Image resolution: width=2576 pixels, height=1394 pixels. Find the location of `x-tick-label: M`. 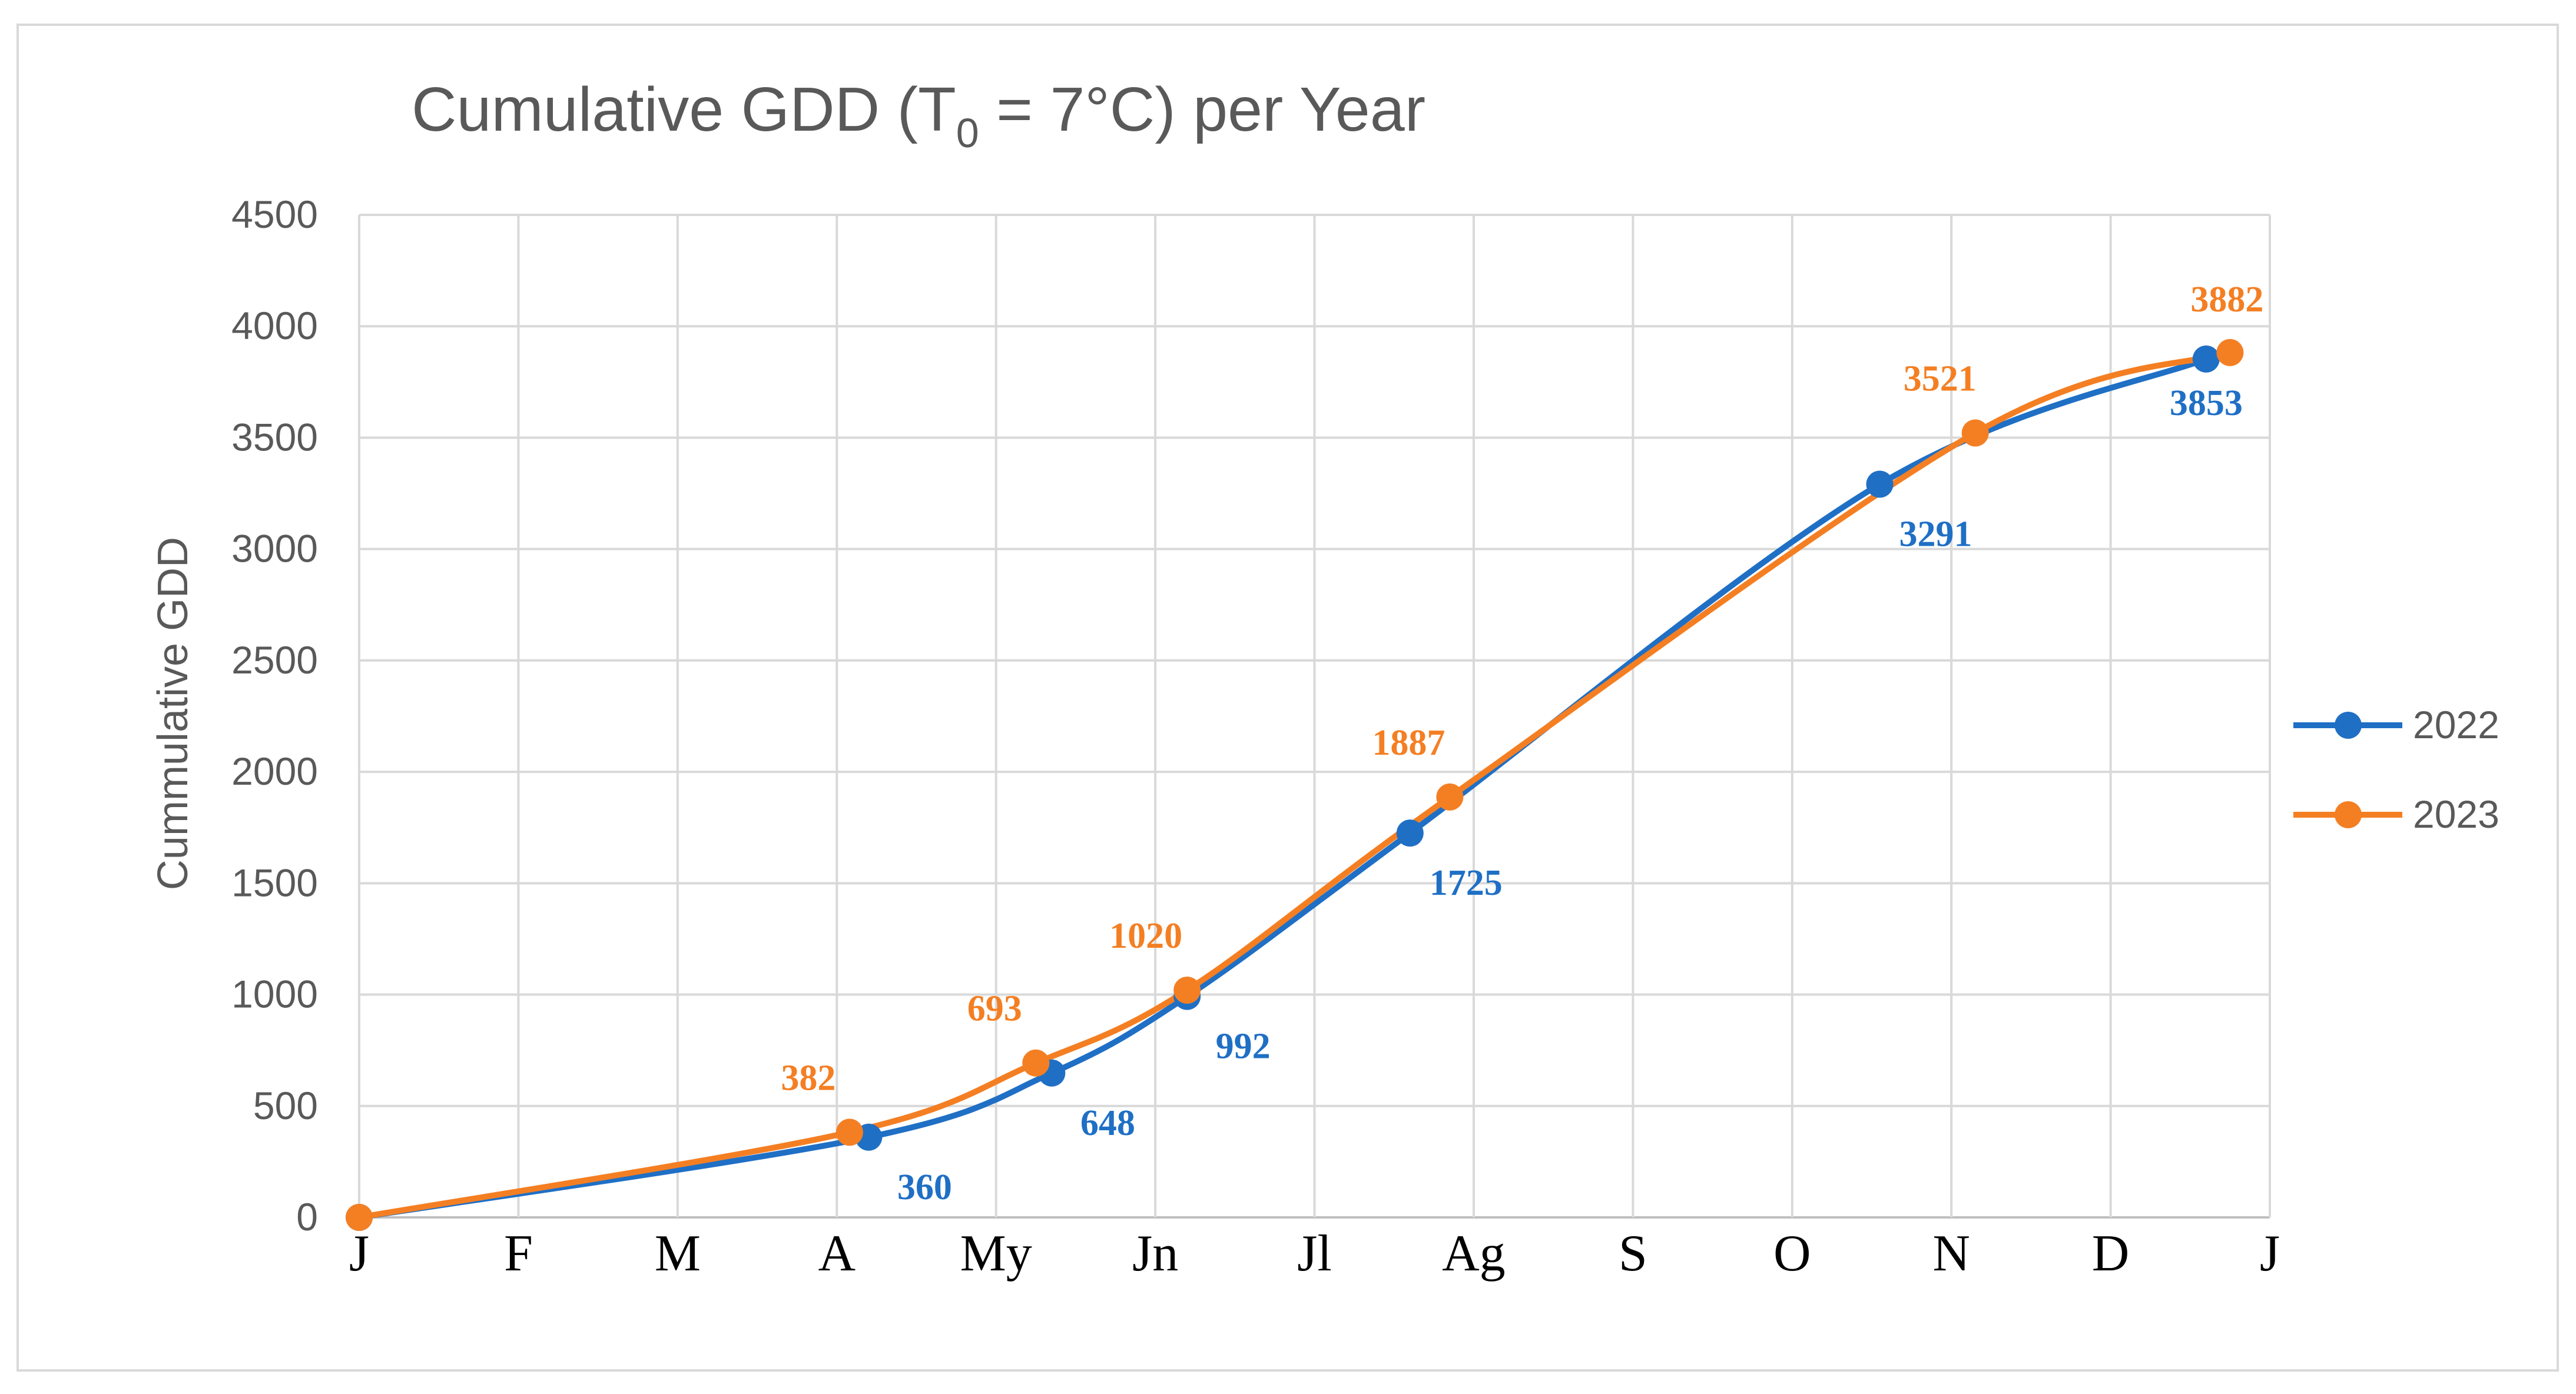

x-tick-label: M is located at coordinates (678, 1254).